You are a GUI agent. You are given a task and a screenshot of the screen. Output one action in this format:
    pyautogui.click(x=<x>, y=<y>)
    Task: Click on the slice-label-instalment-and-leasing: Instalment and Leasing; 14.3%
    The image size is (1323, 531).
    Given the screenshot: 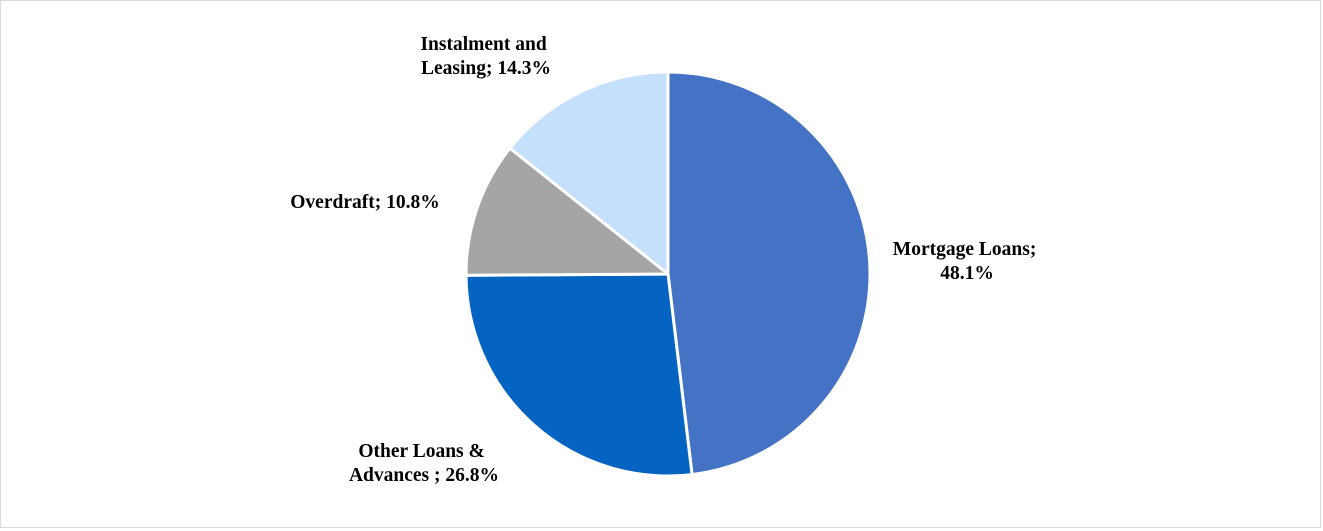 What is the action you would take?
    pyautogui.click(x=485, y=56)
    